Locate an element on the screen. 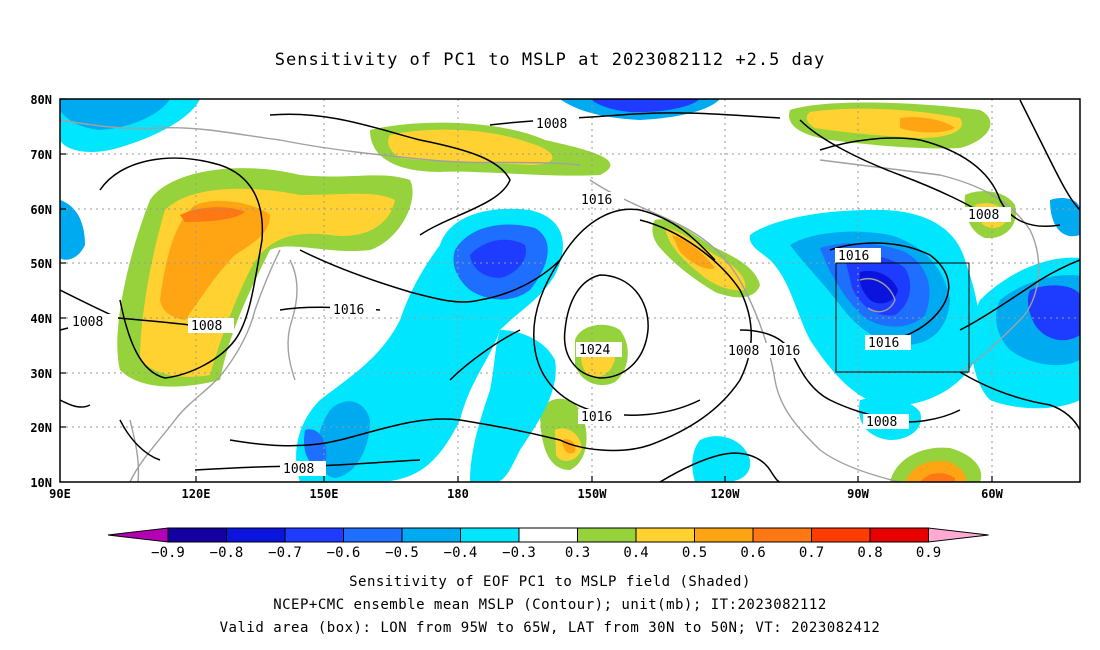 This screenshot has height=650, width=1100. lon-label: 90W is located at coordinates (858, 494).